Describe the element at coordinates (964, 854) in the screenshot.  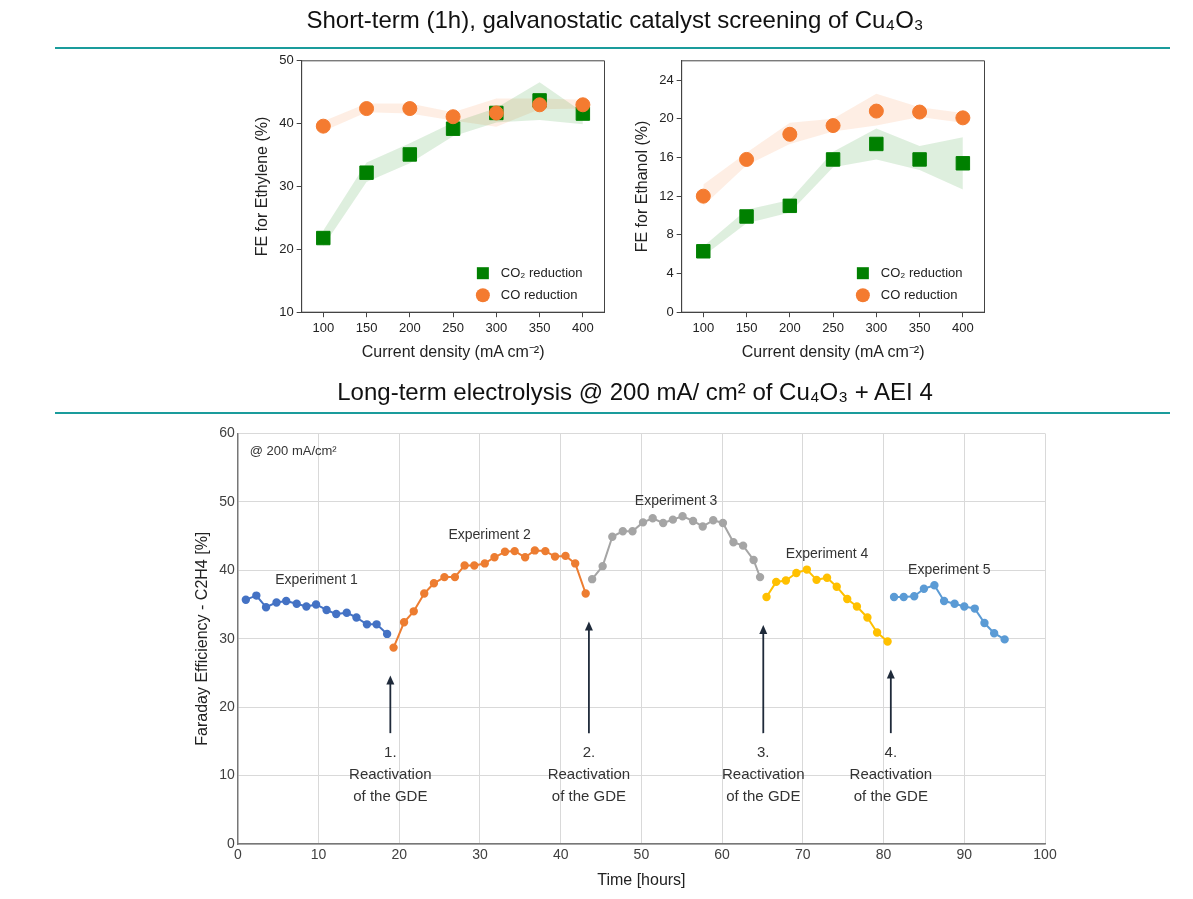
I see `x-tick-label: 90` at that location.